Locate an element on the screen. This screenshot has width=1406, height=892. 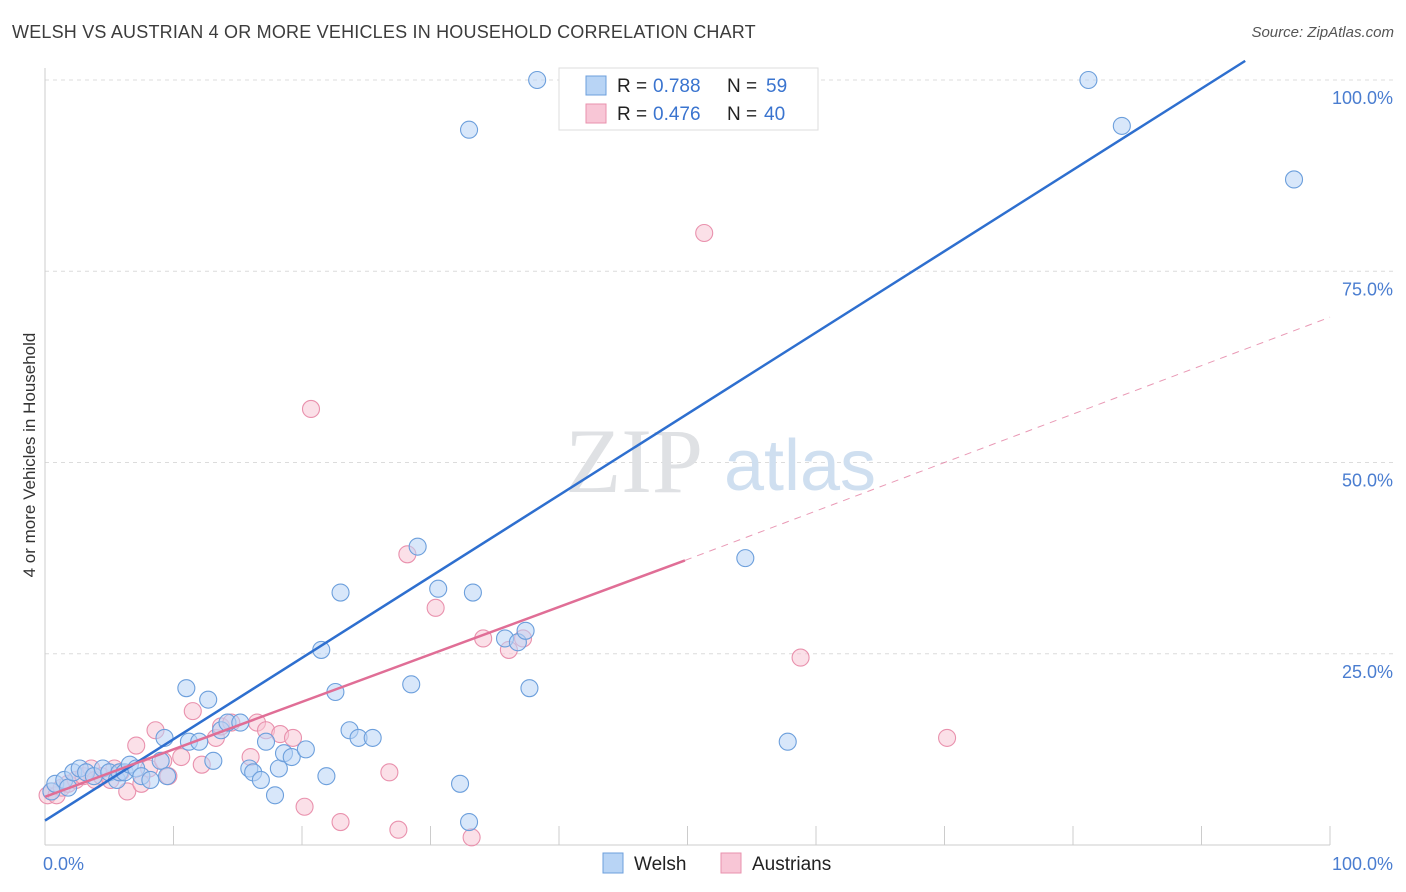
legend-austrians-n-label: N = is located at coordinates (742, 114).